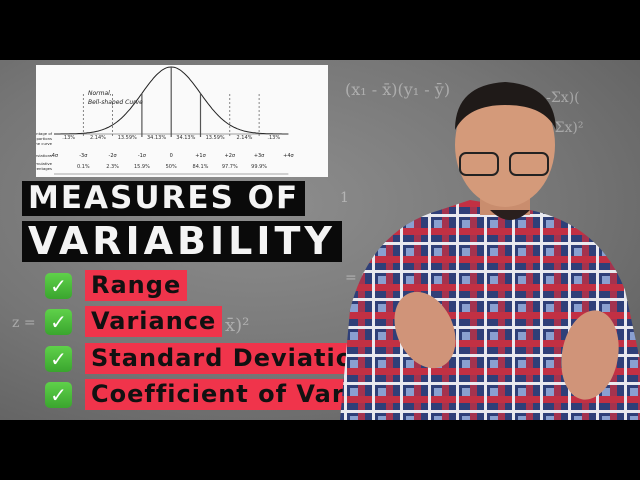 Image resolution: width=640 pixels, height=480 pixels. I want to click on cumulative-percentage: 84.1%, so click(201, 167).